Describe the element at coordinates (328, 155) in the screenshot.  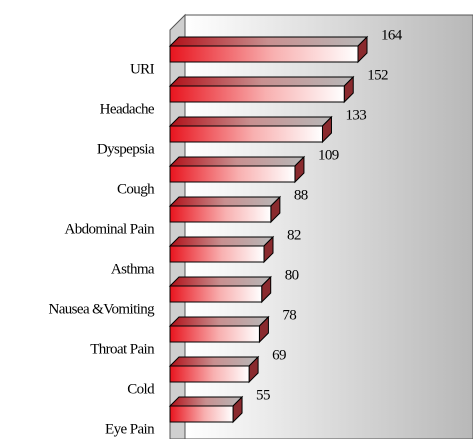
I see `value-label: 109` at that location.